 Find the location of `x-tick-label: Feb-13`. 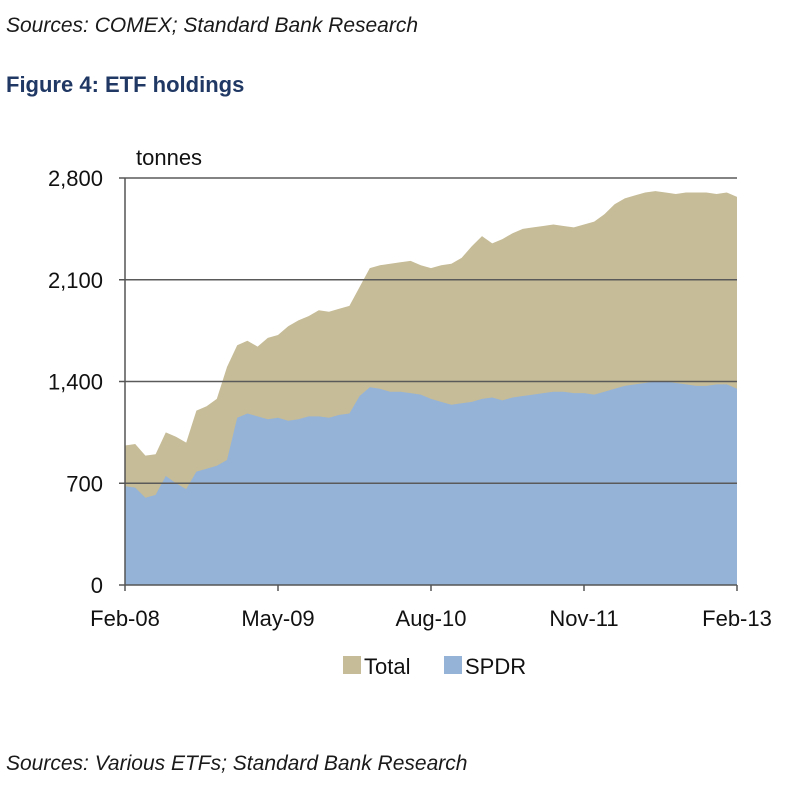

x-tick-label: Feb-13 is located at coordinates (737, 618).